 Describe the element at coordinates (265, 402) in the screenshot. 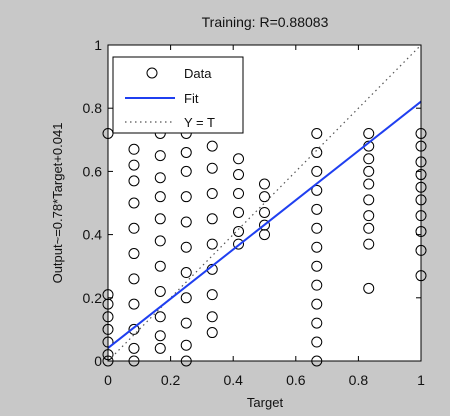

I see `x-axis-title: Target` at that location.